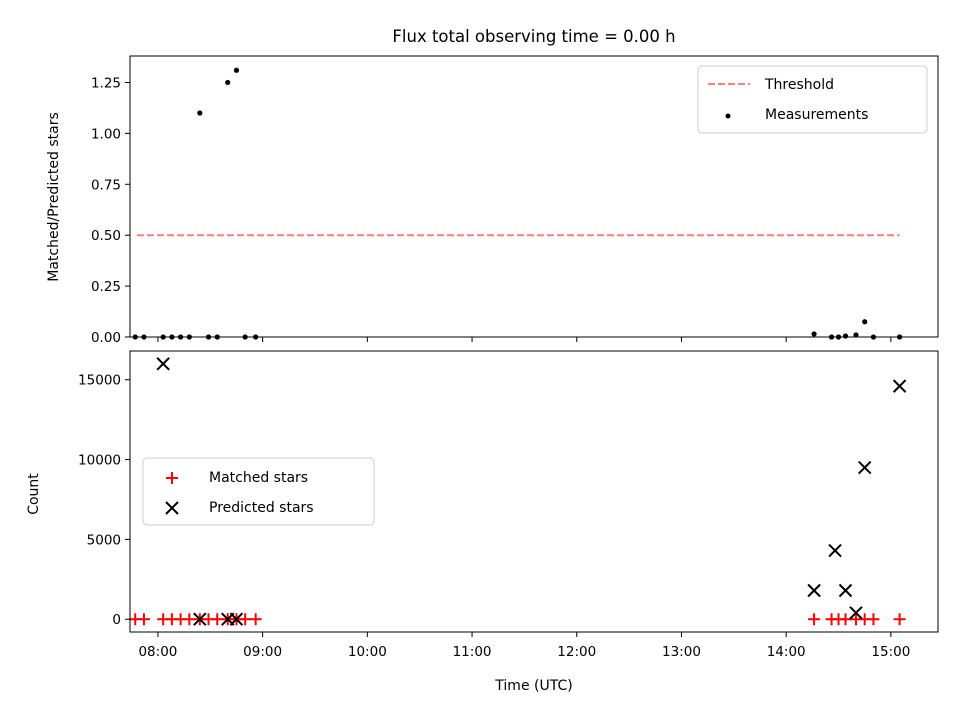  What do you see at coordinates (816, 115) in the screenshot?
I see `legend-measurements-label: Measurements` at bounding box center [816, 115].